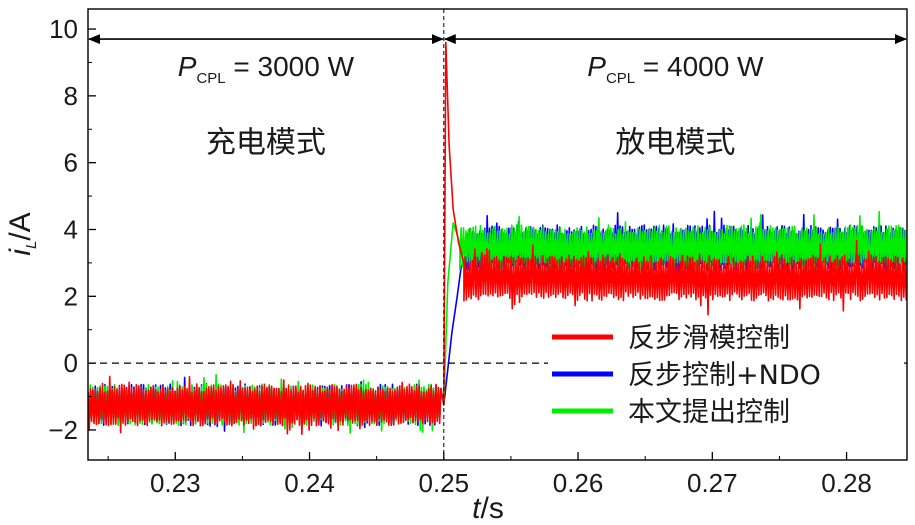 The image size is (915, 525). Describe the element at coordinates (175, 483) in the screenshot. I see `x-tick-label: 0.23` at that location.